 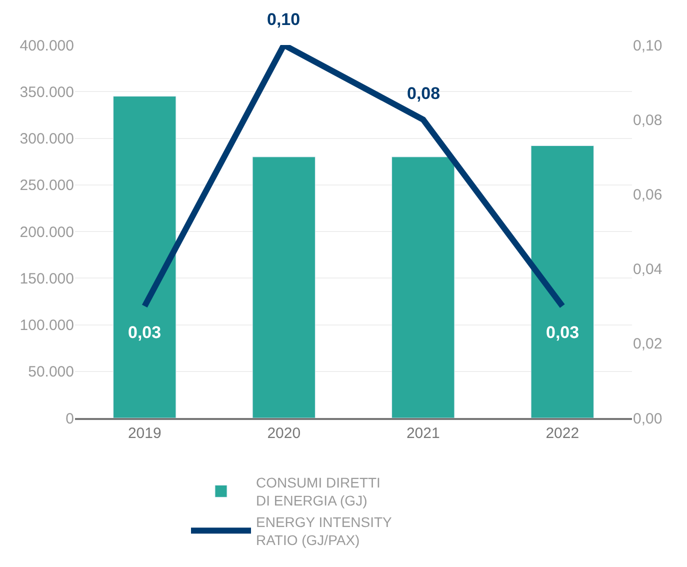 What do you see at coordinates (423, 433) in the screenshot?
I see `x-tick-label: 2021` at bounding box center [423, 433].